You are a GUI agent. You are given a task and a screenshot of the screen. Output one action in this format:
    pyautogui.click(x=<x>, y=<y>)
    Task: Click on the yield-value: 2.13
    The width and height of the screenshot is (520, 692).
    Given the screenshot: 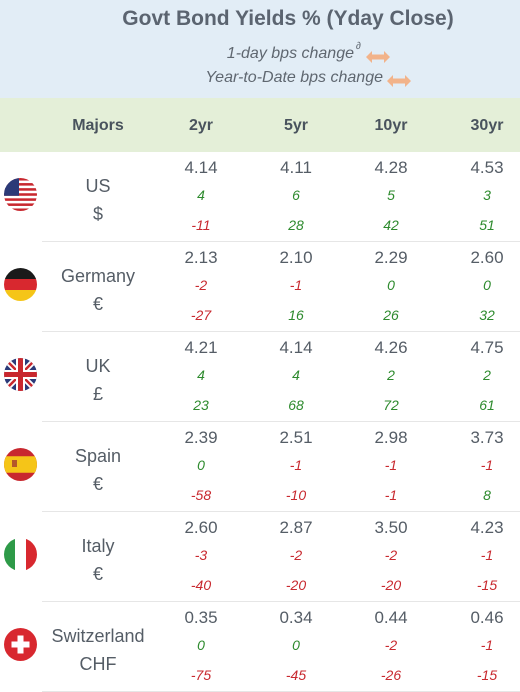 What is the action you would take?
    pyautogui.click(x=201, y=257)
    